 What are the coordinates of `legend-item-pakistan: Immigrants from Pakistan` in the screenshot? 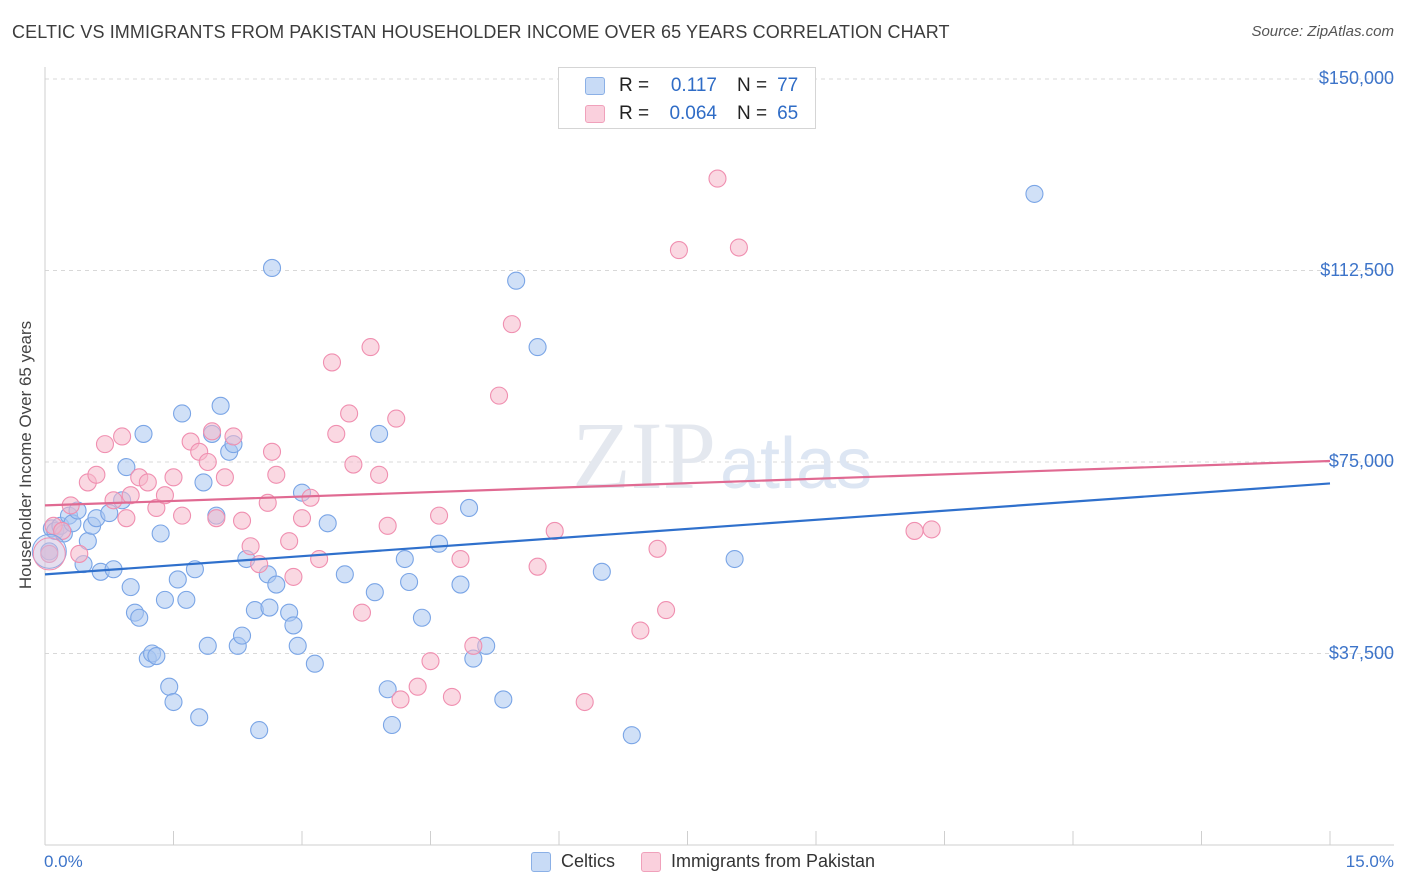 It's located at (758, 861).